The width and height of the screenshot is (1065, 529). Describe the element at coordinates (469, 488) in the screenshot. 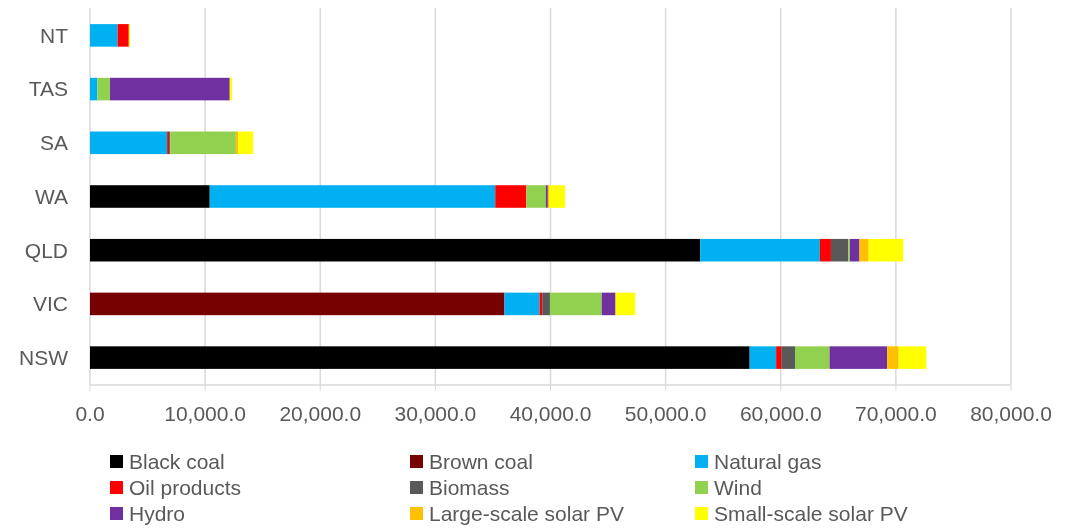

I see `legend-label: Biomass` at that location.